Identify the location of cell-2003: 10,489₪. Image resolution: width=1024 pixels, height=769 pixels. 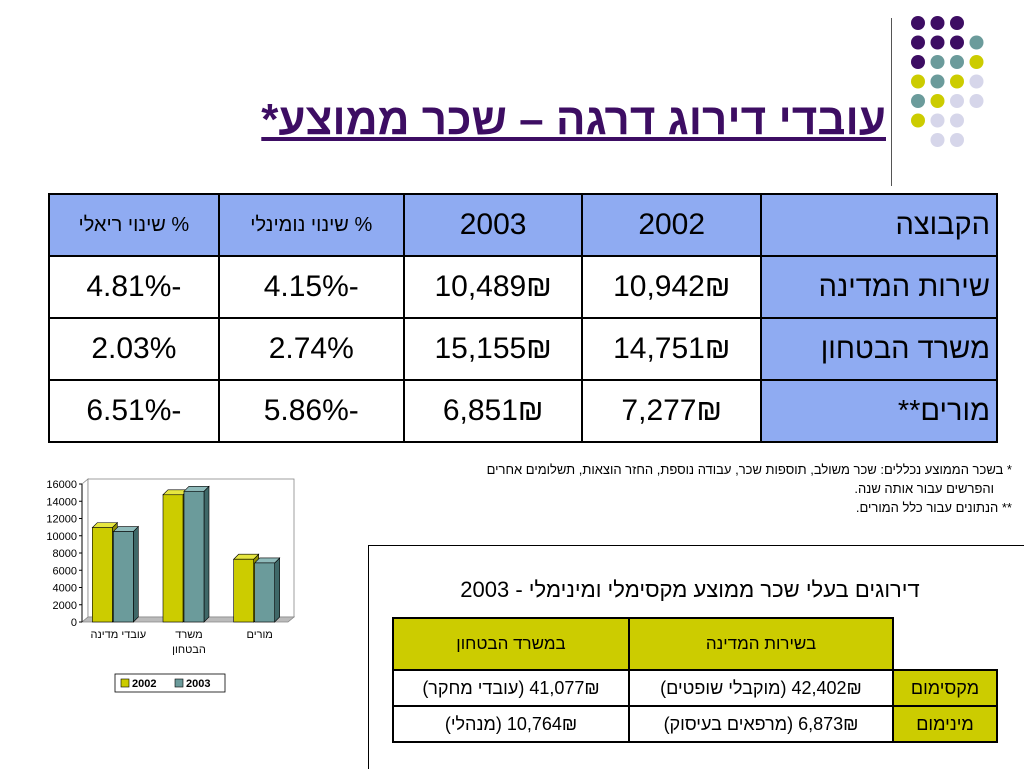
(493, 287).